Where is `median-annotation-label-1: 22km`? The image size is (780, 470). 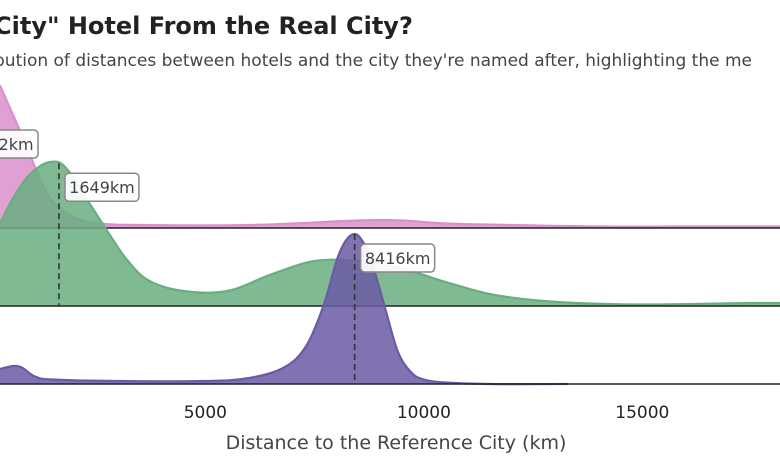 median-annotation-label-1: 22km is located at coordinates (17, 144).